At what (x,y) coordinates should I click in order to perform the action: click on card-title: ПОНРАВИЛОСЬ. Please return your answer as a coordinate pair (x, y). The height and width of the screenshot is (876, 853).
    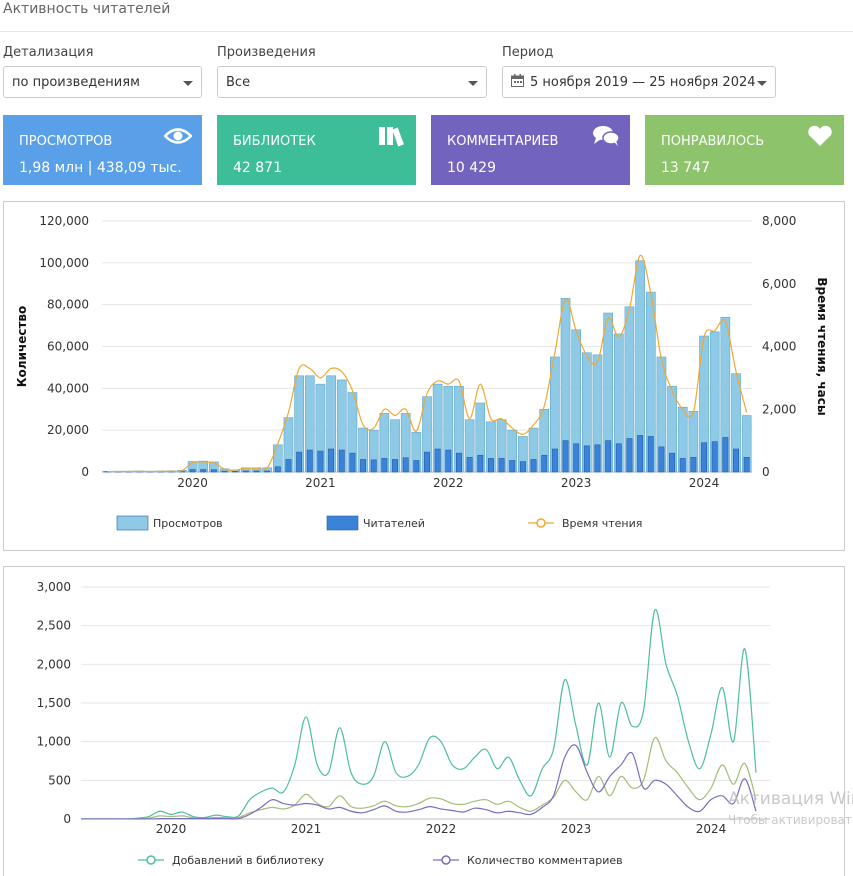
    Looking at the image, I should click on (713, 141).